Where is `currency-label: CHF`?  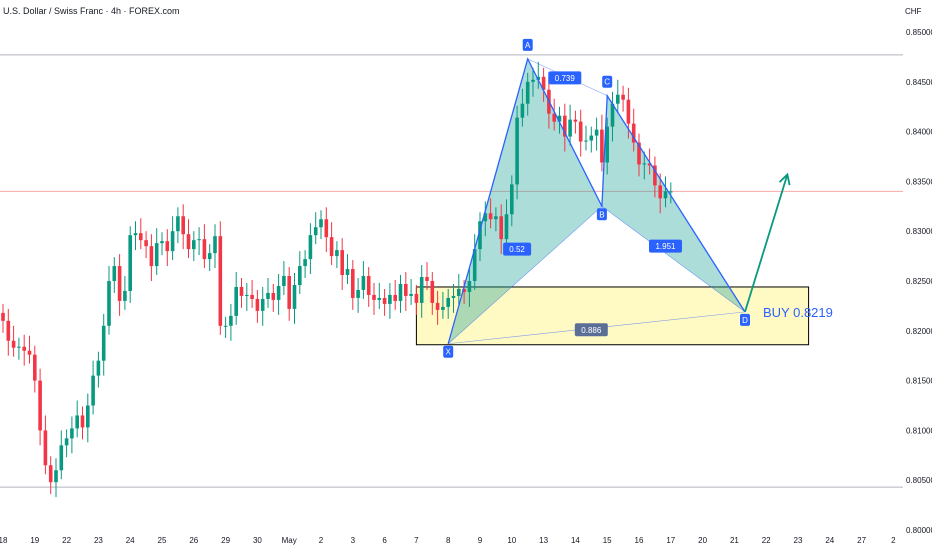
currency-label: CHF is located at coordinates (913, 11).